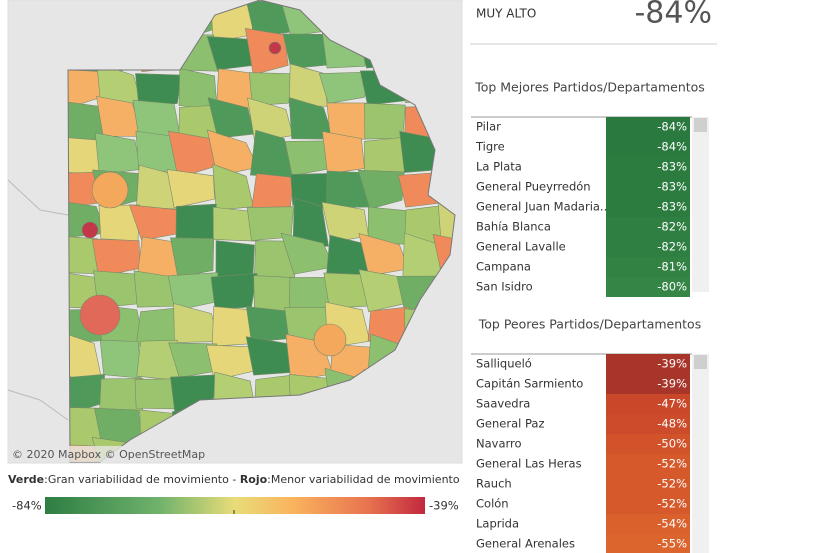 This screenshot has width=817, height=553. Describe the element at coordinates (672, 287) in the screenshot. I see `row-value: -80%` at that location.